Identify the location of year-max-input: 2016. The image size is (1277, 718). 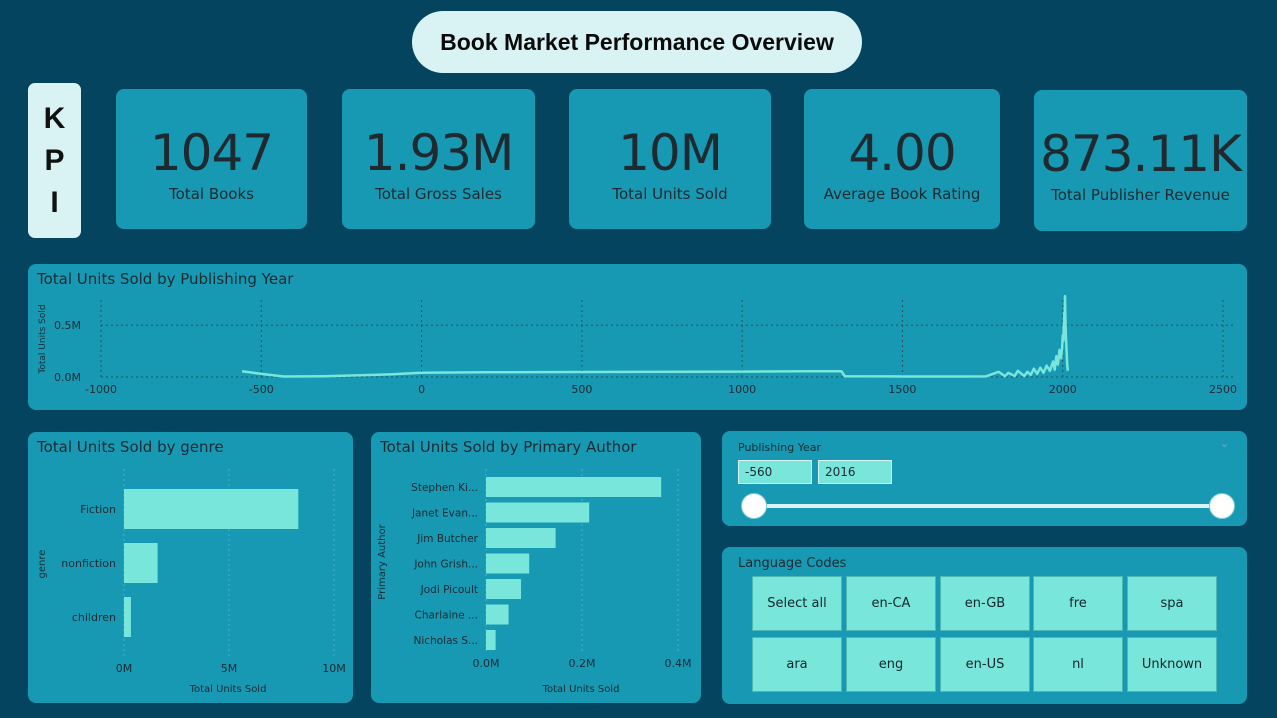
(855, 472).